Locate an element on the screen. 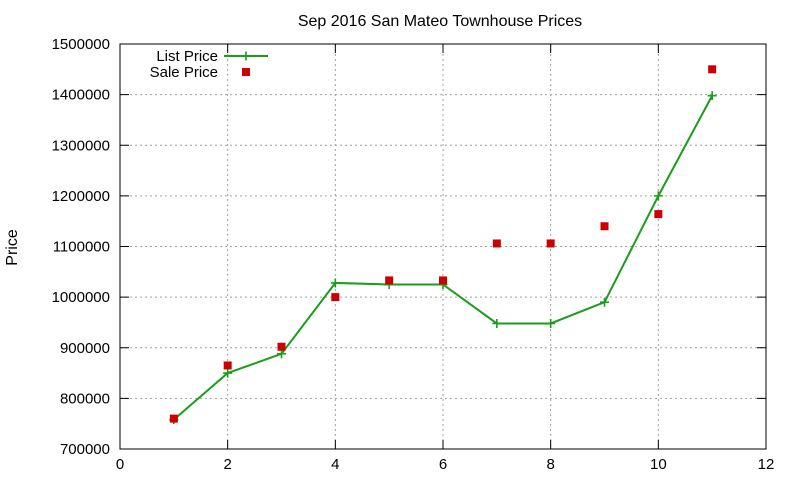  x-tick-label: 4 is located at coordinates (335, 464).